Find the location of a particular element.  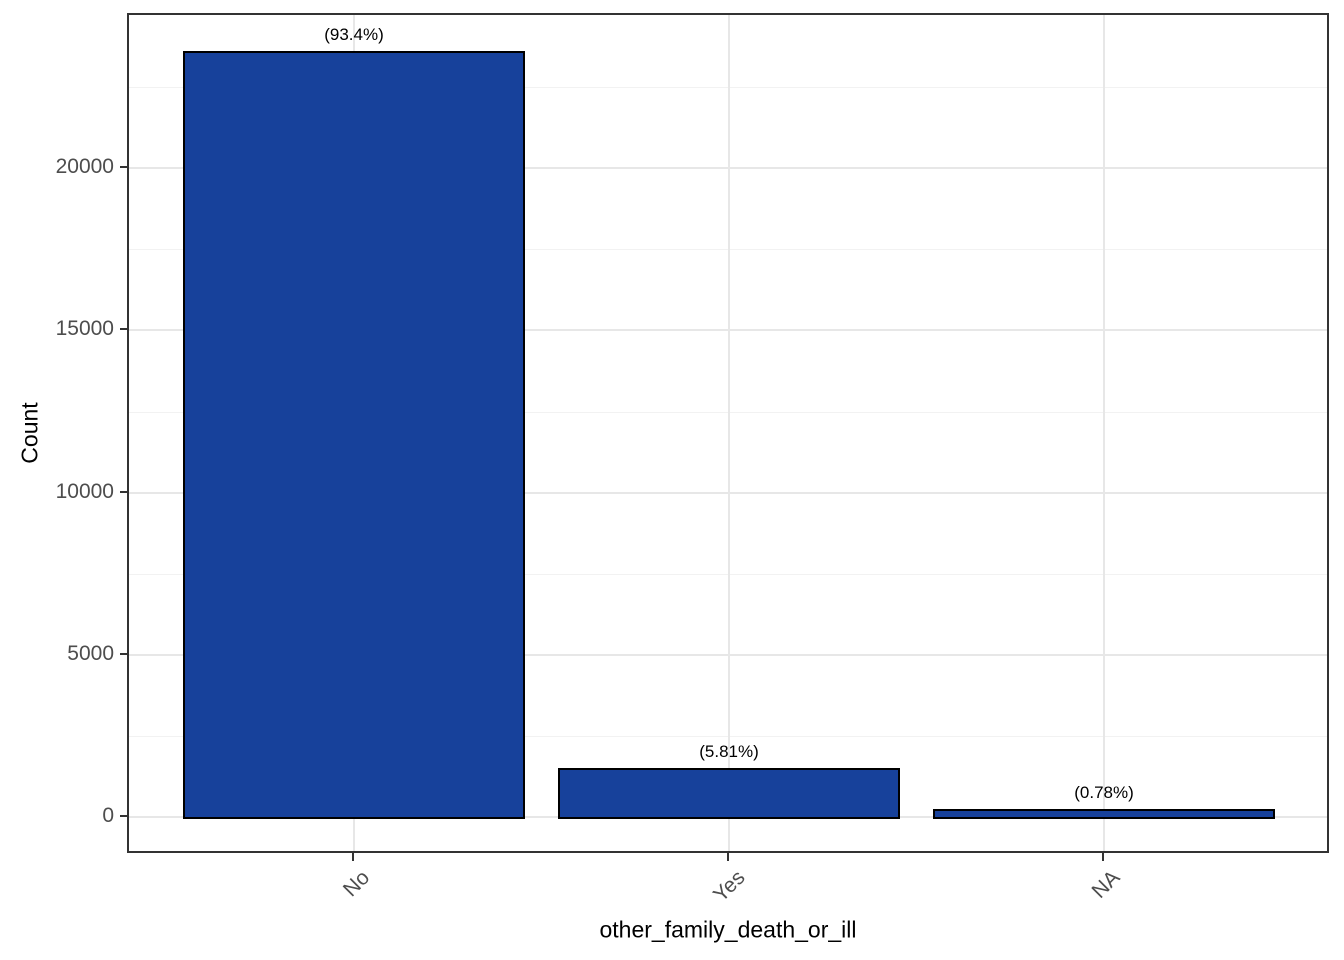

bar-percentage-label: (5.81%) is located at coordinates (729, 751).